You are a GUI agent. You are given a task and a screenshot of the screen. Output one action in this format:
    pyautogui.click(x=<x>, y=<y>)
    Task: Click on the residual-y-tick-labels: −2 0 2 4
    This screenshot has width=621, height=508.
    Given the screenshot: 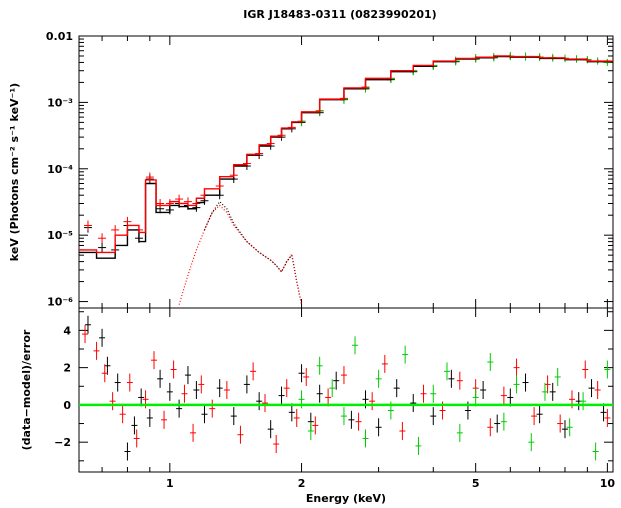 What is the action you would take?
    pyautogui.click(x=62, y=386)
    